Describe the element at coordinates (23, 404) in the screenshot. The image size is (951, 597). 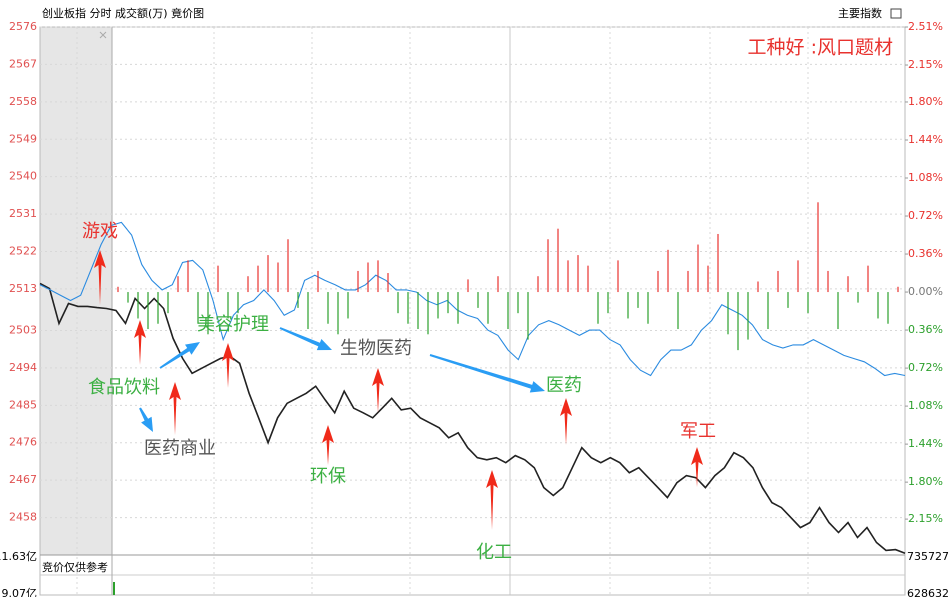
I see `y-tick-label: 2485` at that location.